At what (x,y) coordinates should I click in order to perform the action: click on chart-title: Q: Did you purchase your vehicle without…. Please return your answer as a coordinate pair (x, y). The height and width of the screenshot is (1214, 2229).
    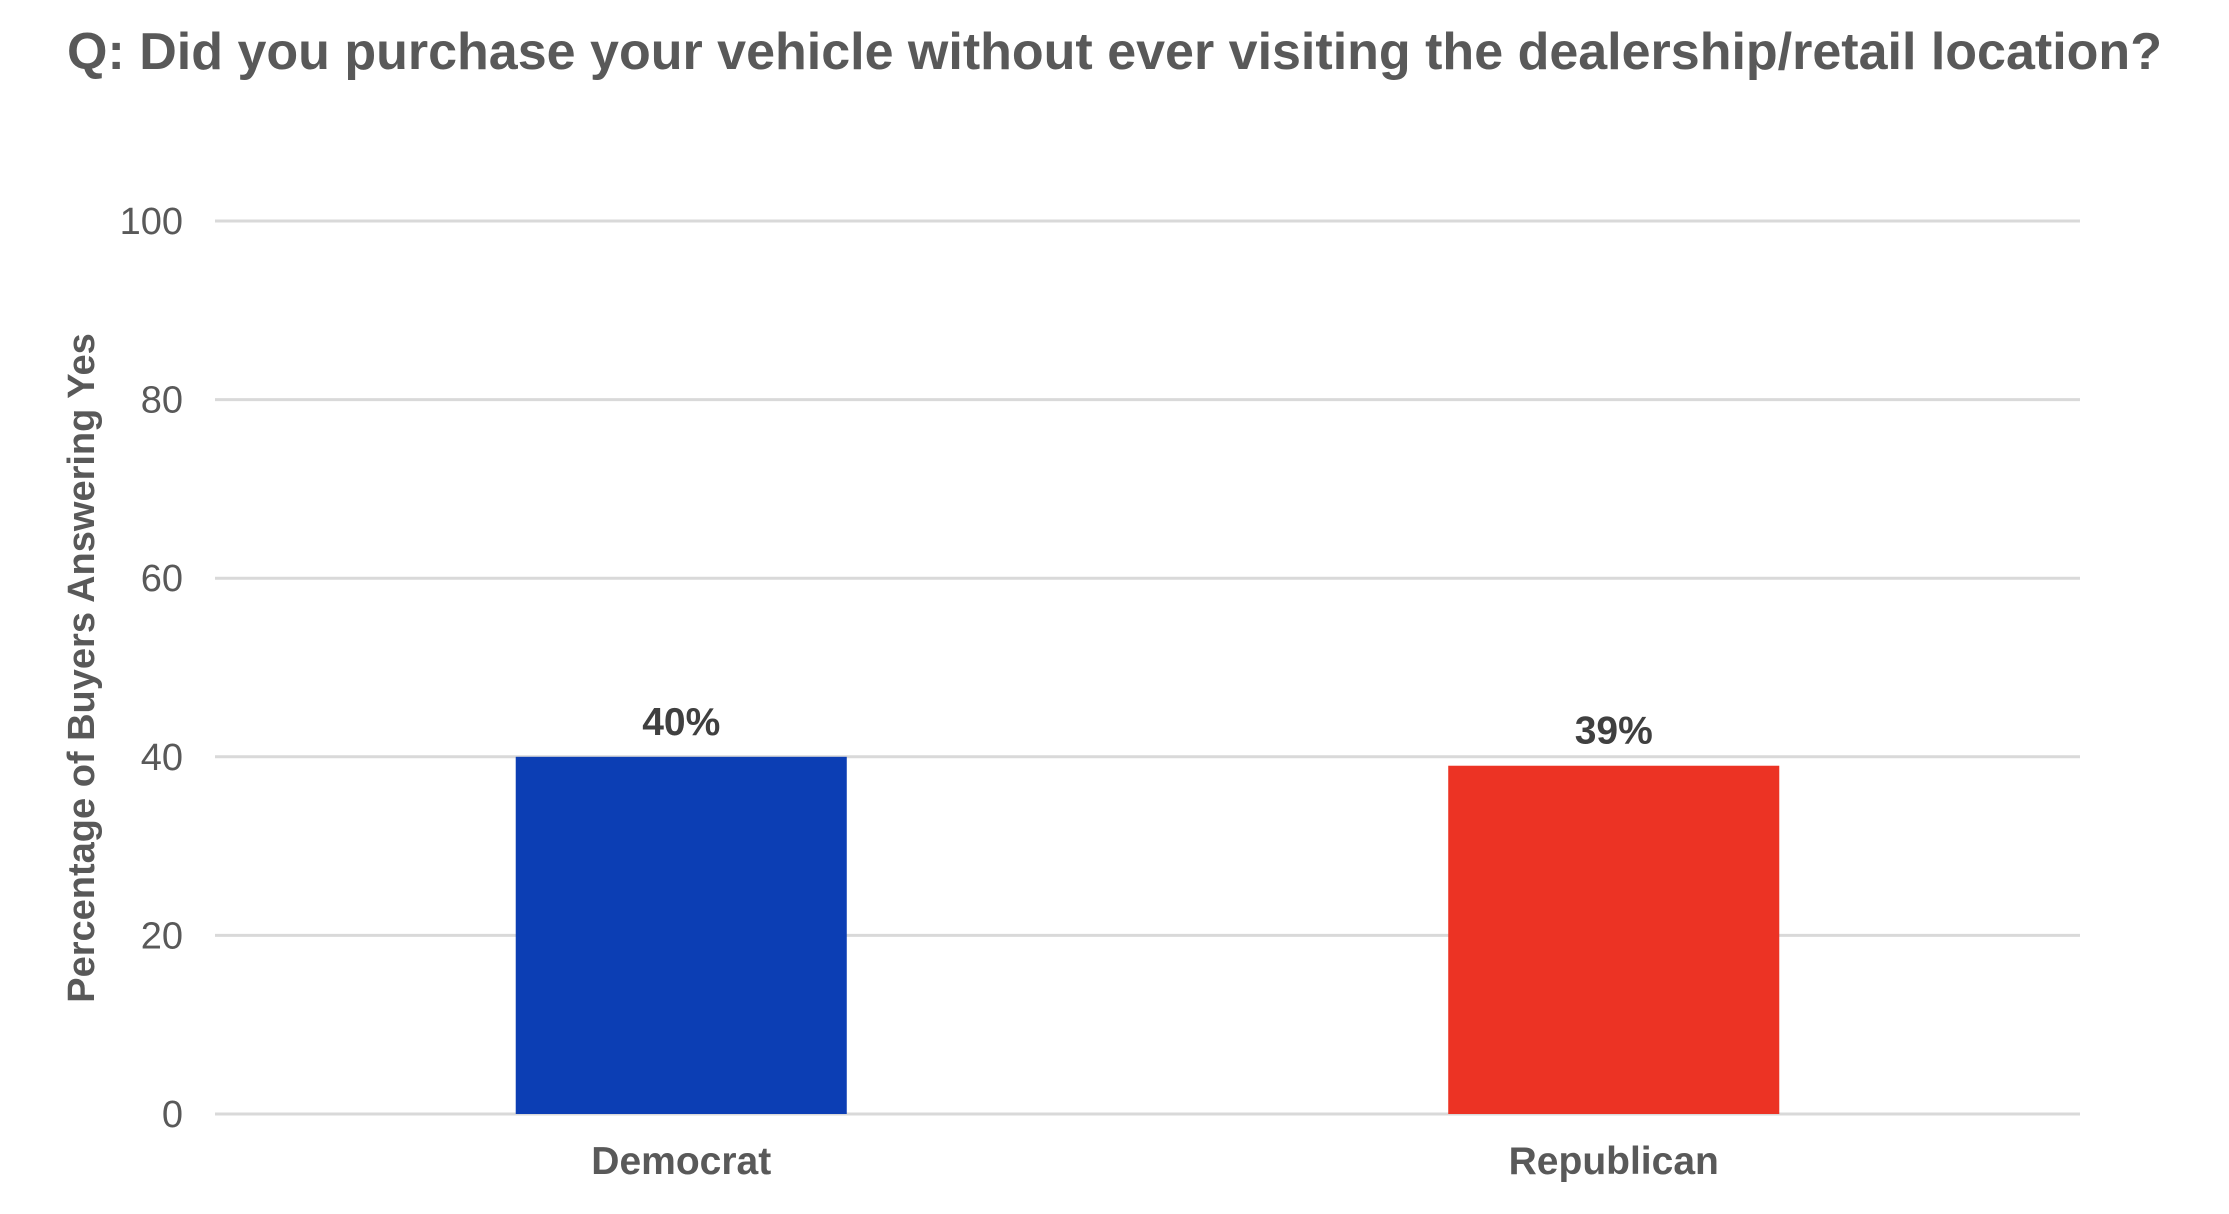
    Looking at the image, I should click on (1114, 52).